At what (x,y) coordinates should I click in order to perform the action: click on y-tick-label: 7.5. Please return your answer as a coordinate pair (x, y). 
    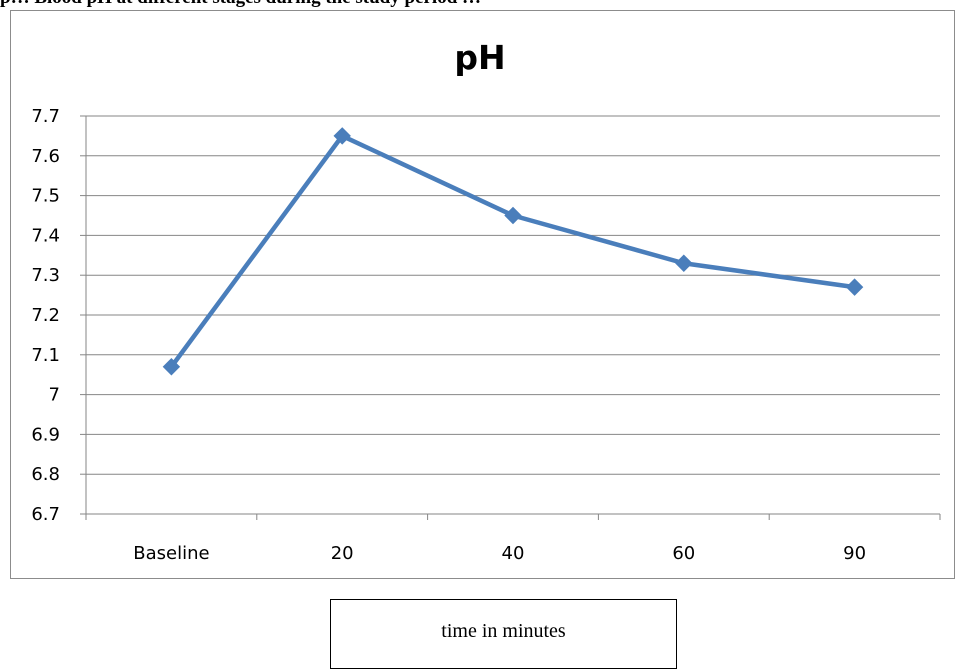
    Looking at the image, I should click on (45, 196).